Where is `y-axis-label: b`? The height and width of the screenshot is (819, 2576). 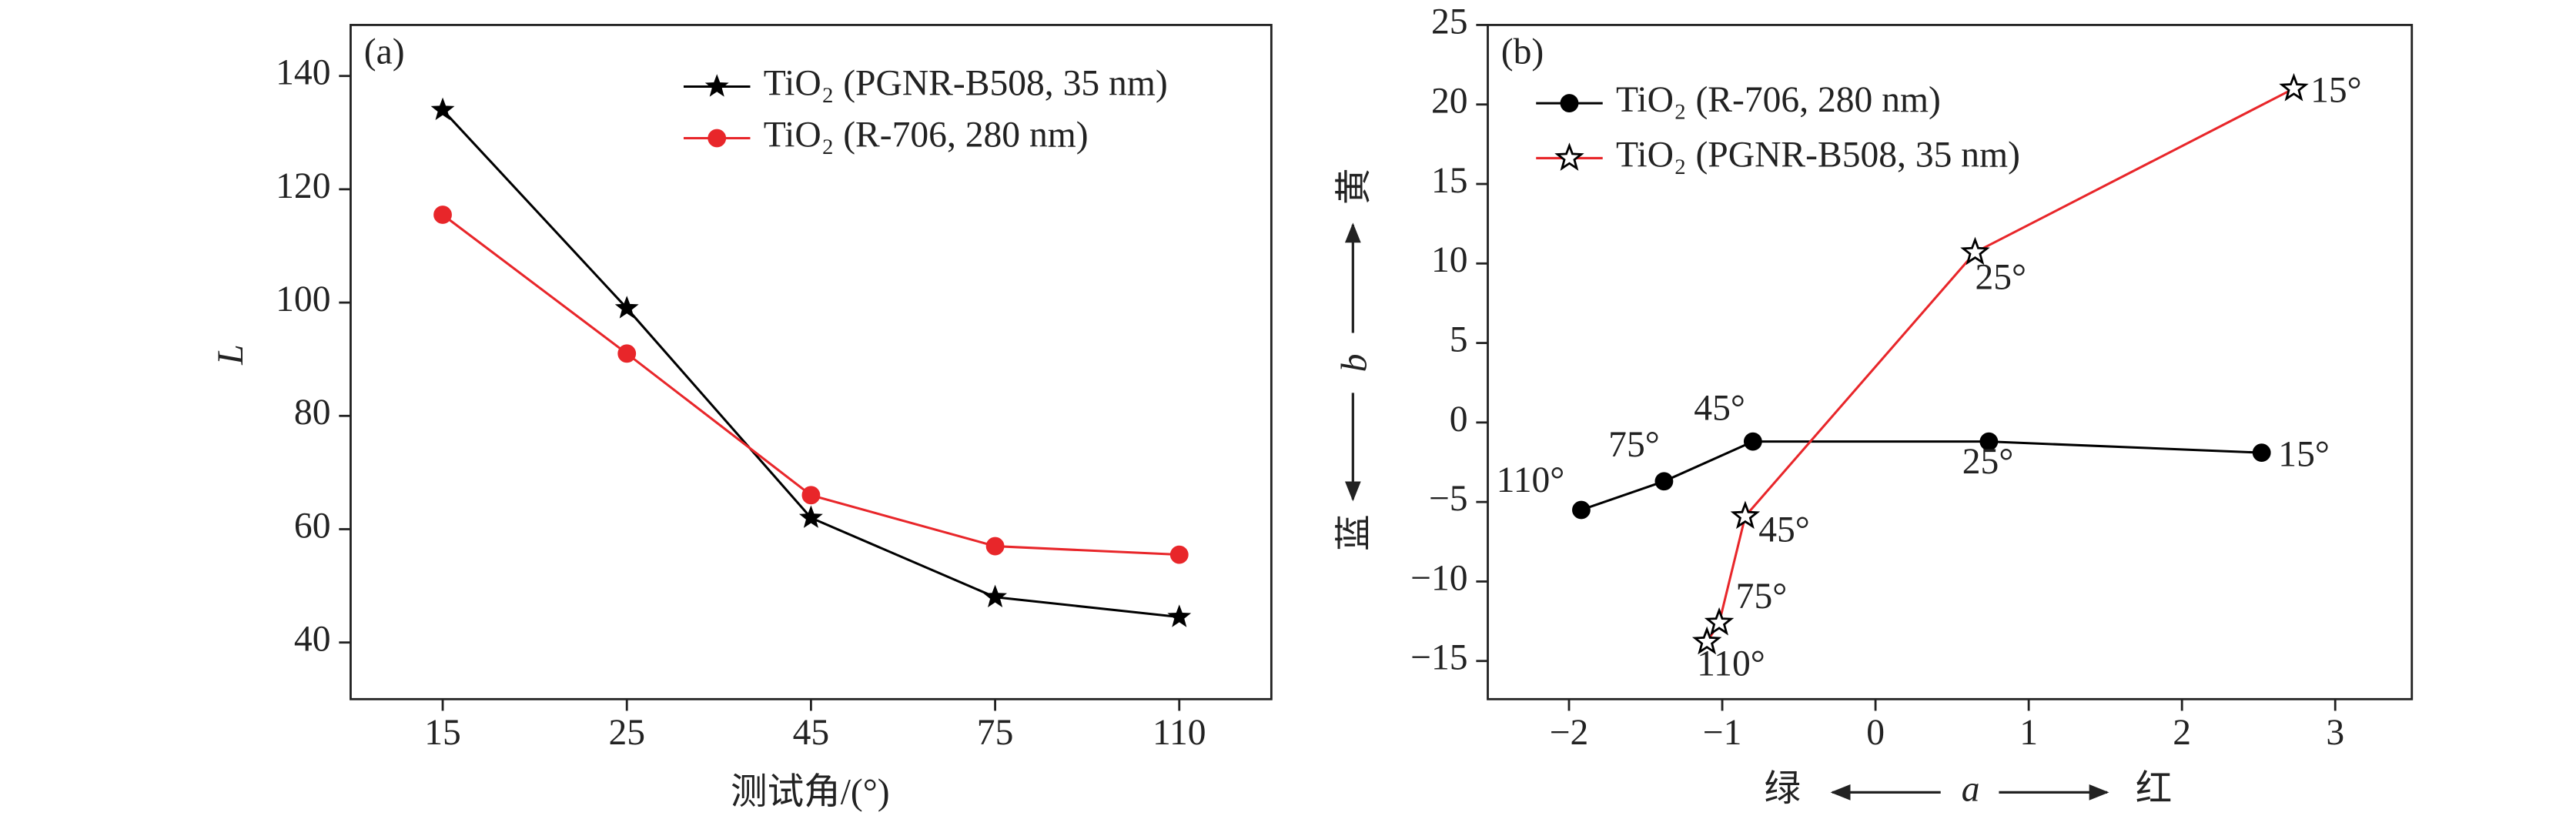
y-axis-label: b is located at coordinates (1355, 364).